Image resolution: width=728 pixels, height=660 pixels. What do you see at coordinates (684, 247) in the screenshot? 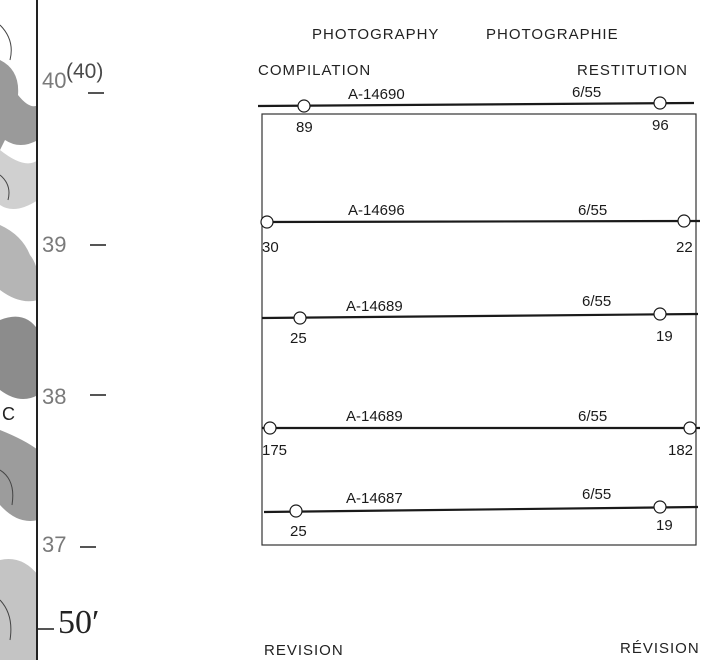
I see `photo-number-right: 22` at bounding box center [684, 247].